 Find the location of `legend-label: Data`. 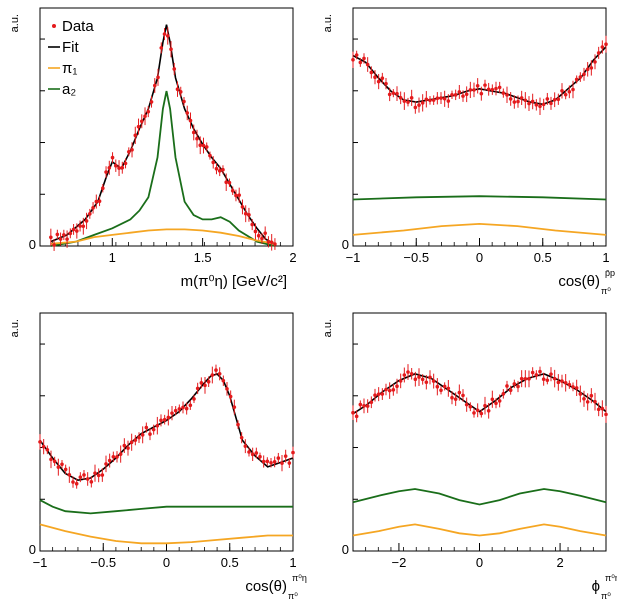

legend-label: Data is located at coordinates (78, 26).